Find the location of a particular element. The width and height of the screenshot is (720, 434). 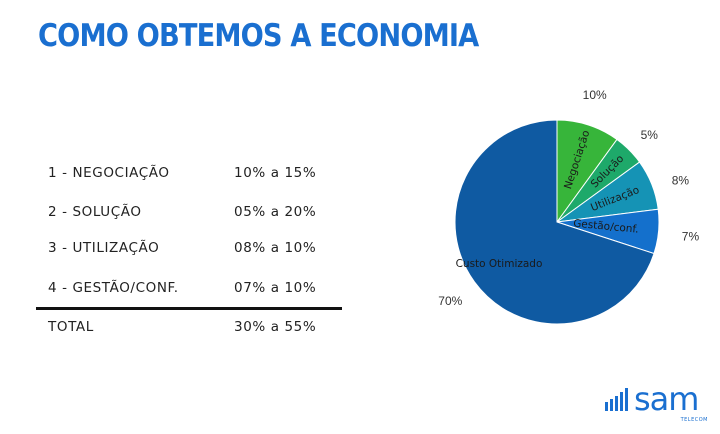

slice-percent-label: 7% is located at coordinates (691, 237).